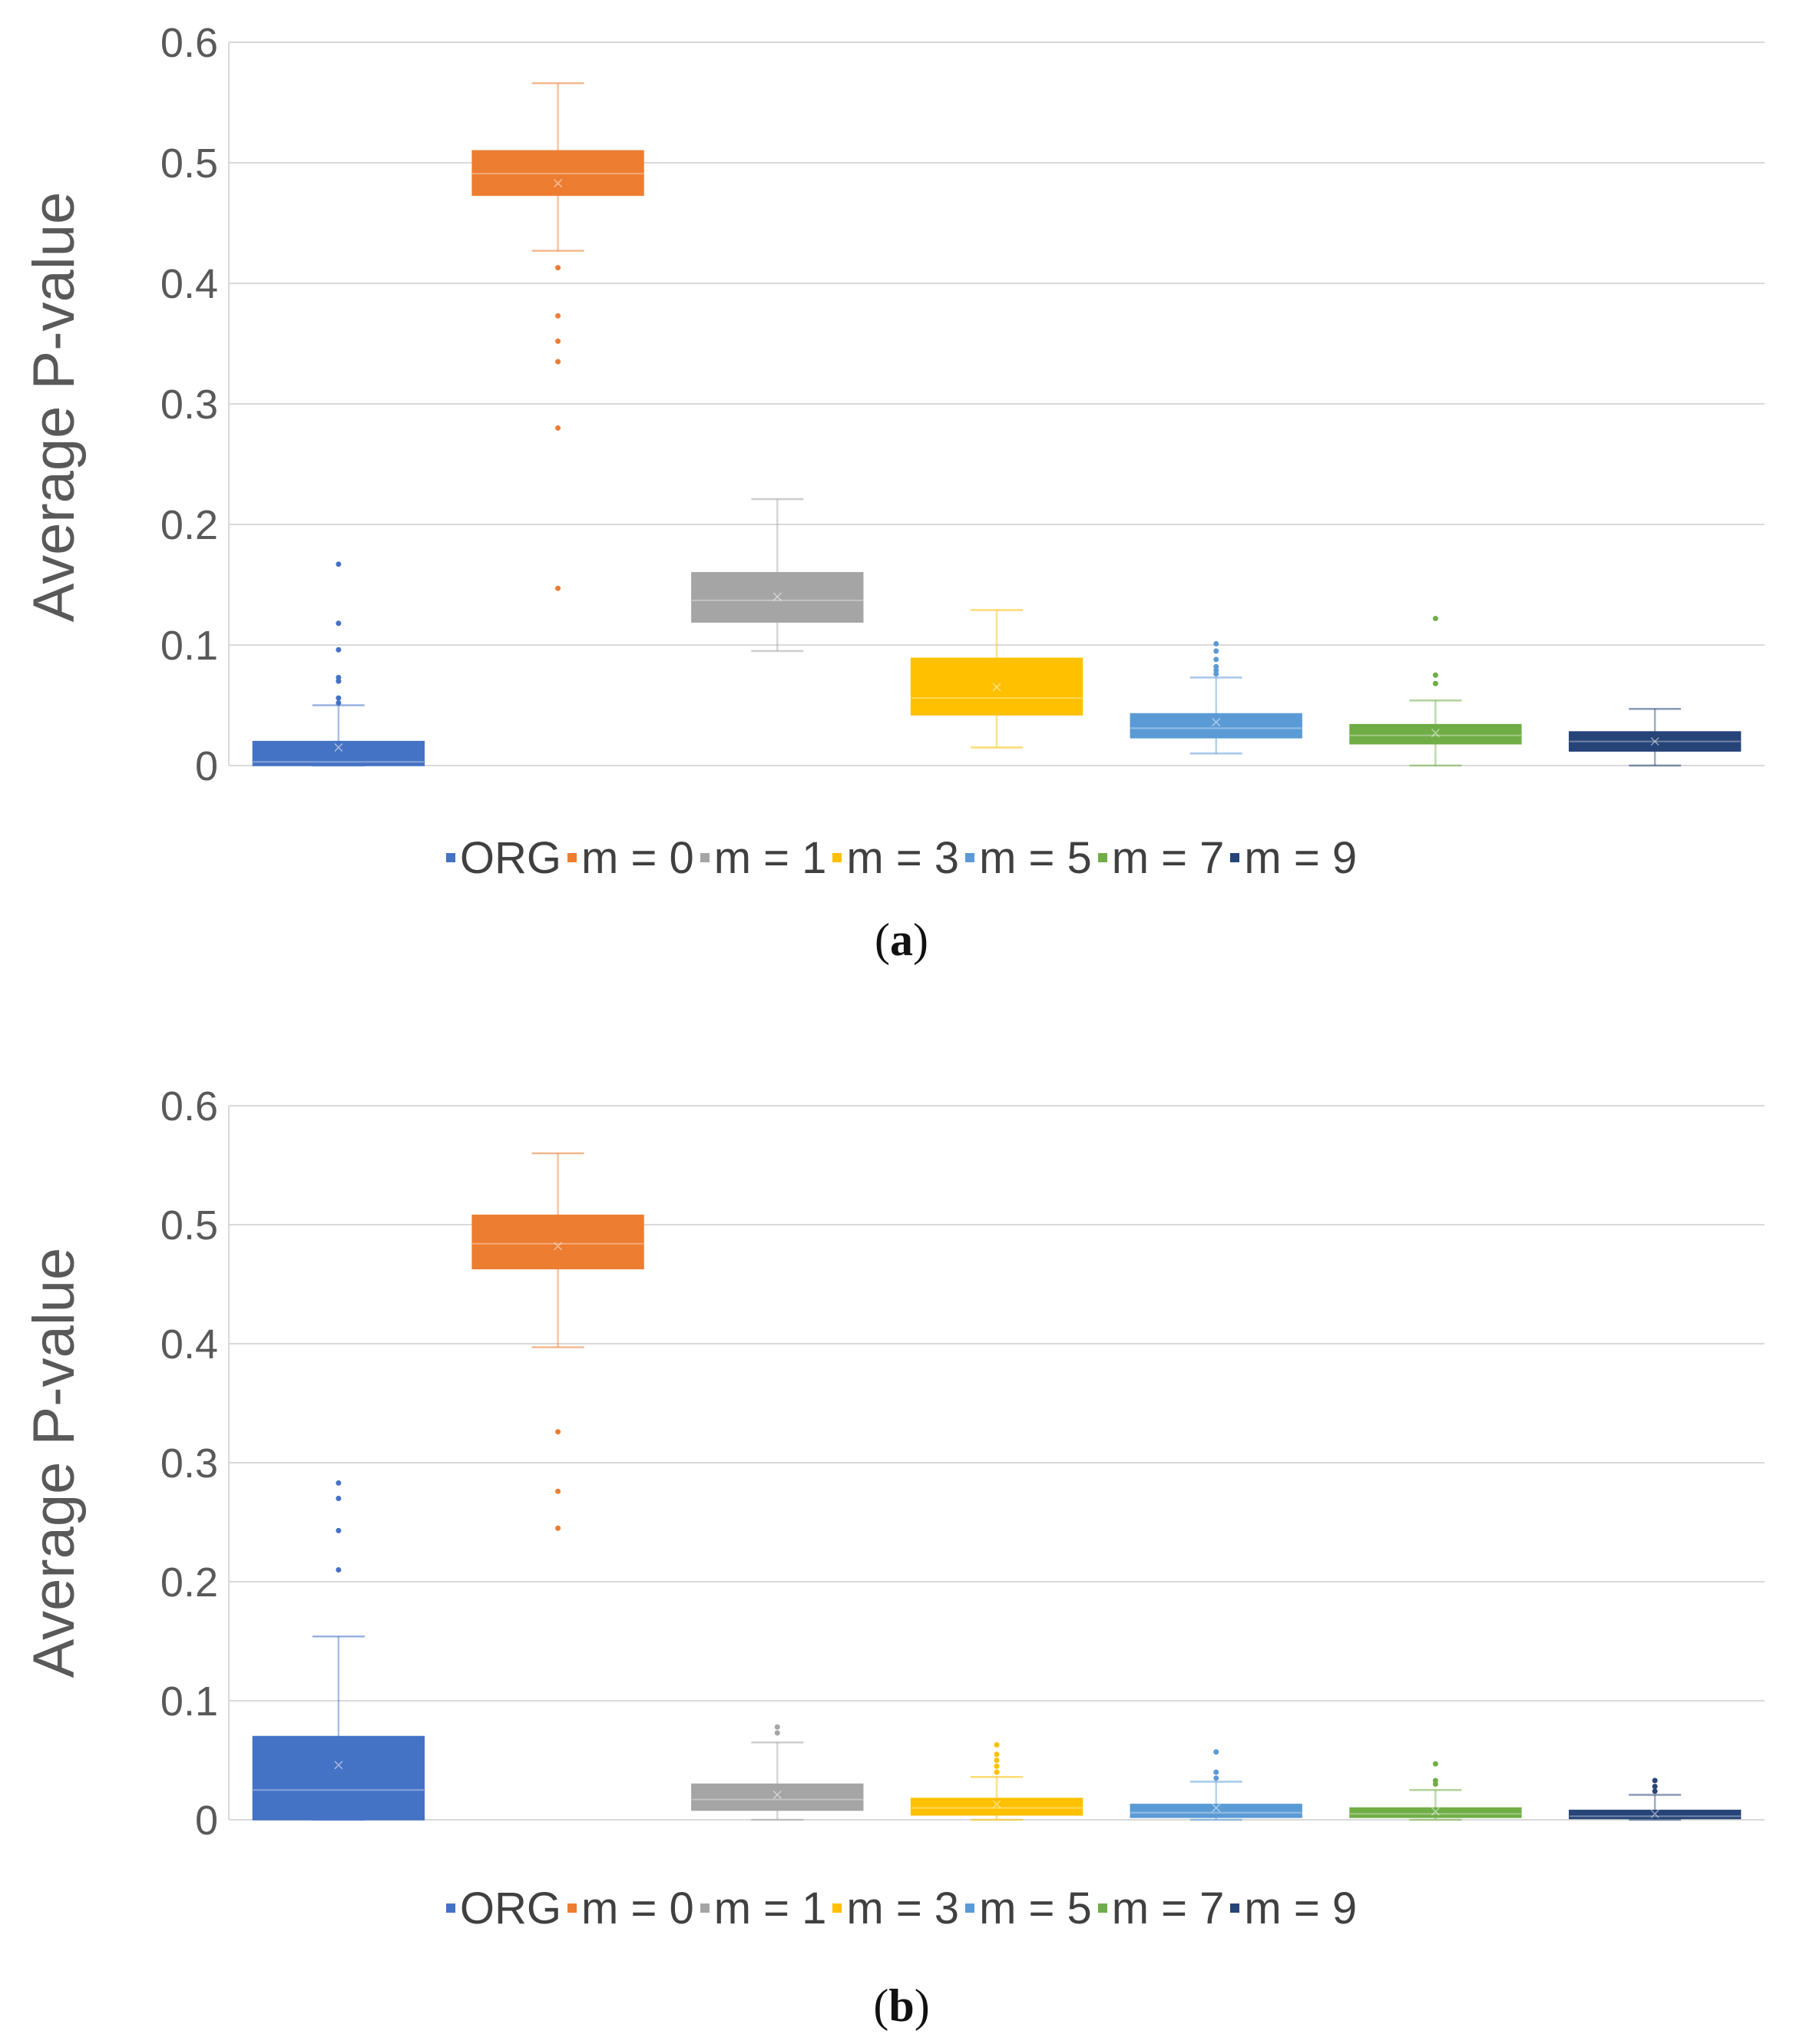 This screenshot has width=1803, height=2044. What do you see at coordinates (1655, 737) in the screenshot?
I see `box-m9` at bounding box center [1655, 737].